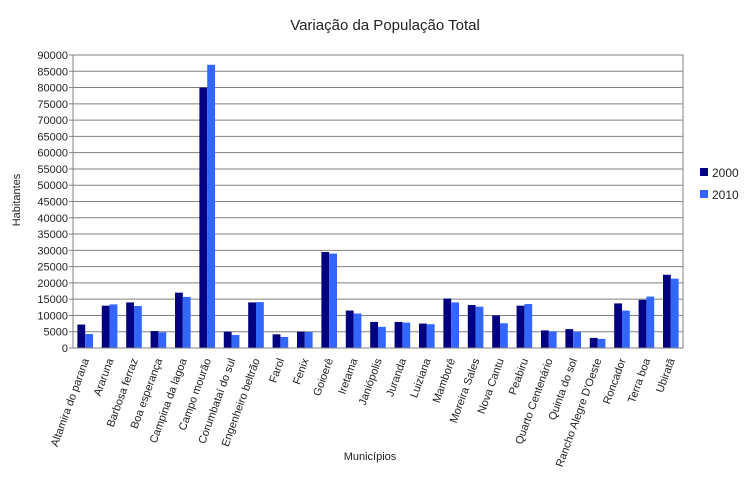  What do you see at coordinates (323, 377) in the screenshot?
I see `x-tick-label: Goioerê` at bounding box center [323, 377].